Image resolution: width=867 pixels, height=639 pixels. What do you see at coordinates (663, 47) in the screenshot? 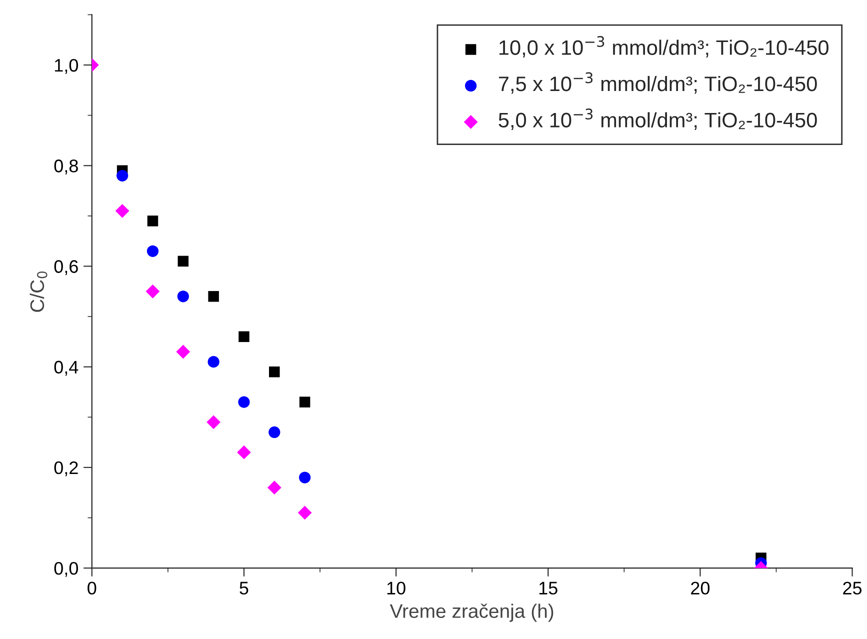
I see `legend-label: 10,0 x 10$^{−3}$ mmol/dm³; TiO₂-10-450` at bounding box center [663, 47].